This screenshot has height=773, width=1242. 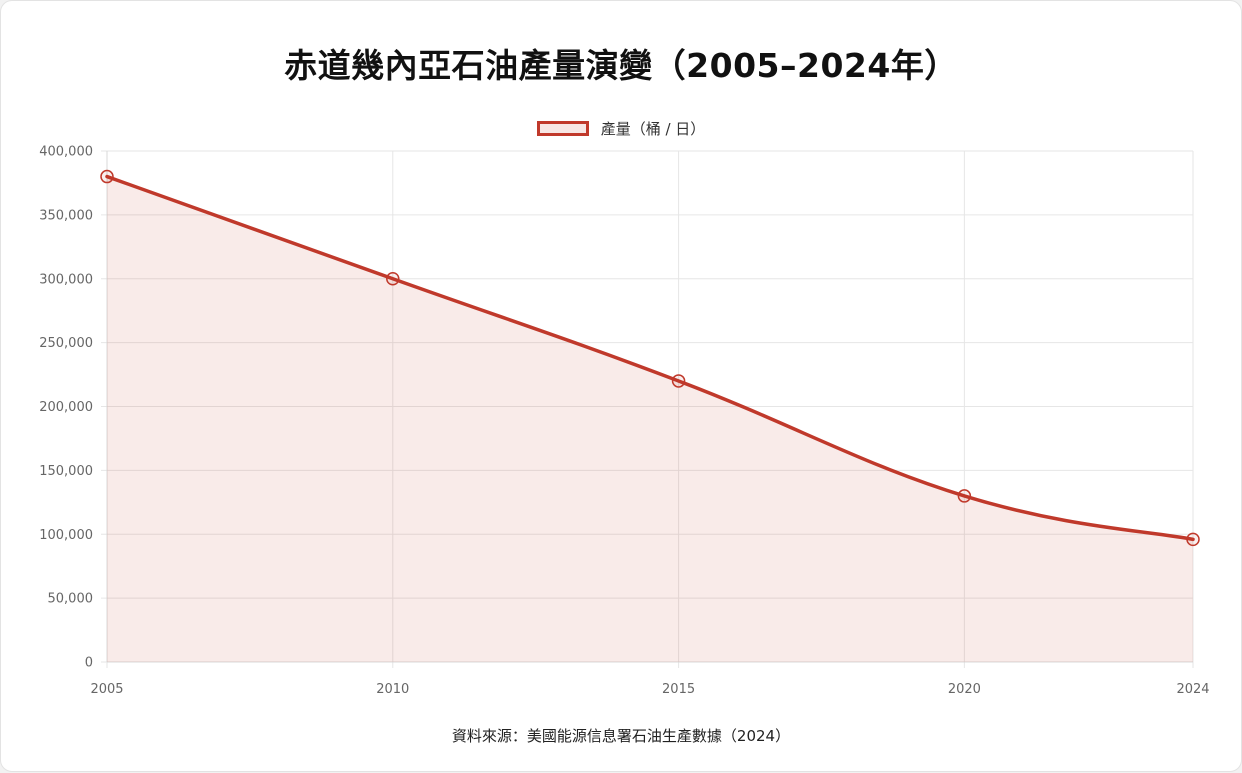 I want to click on y-tick-label: 200,000, so click(x=66, y=407).